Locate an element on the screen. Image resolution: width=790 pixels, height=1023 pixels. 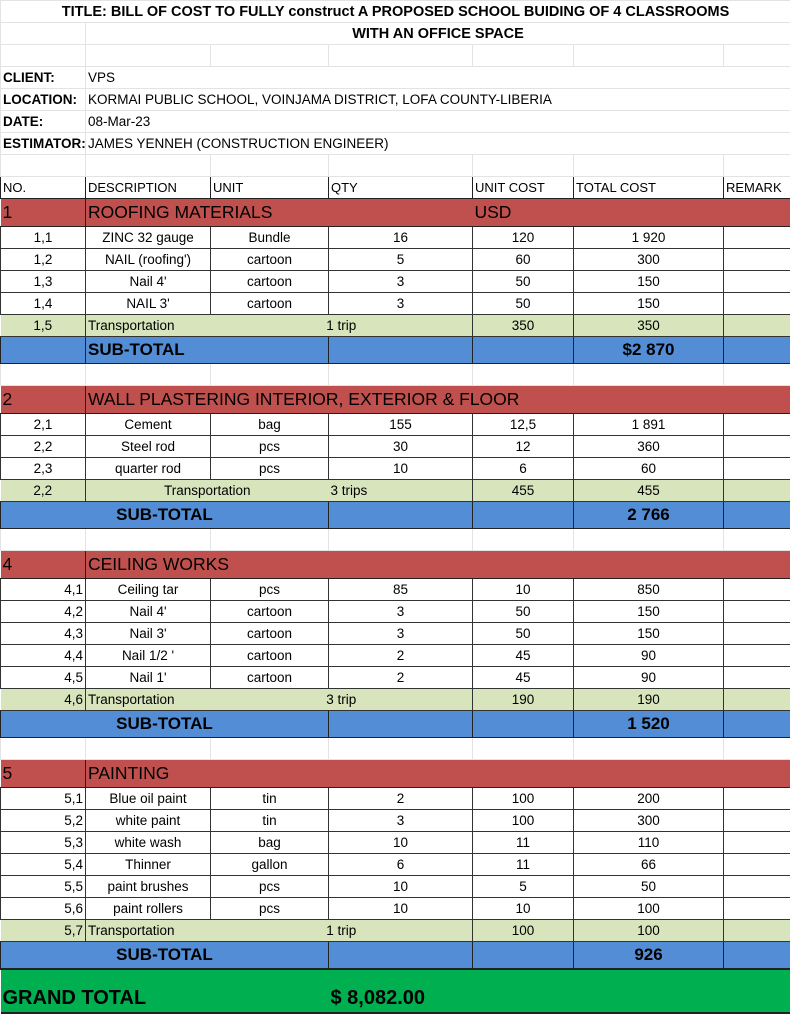
item-description: paint rollers is located at coordinates (148, 908).